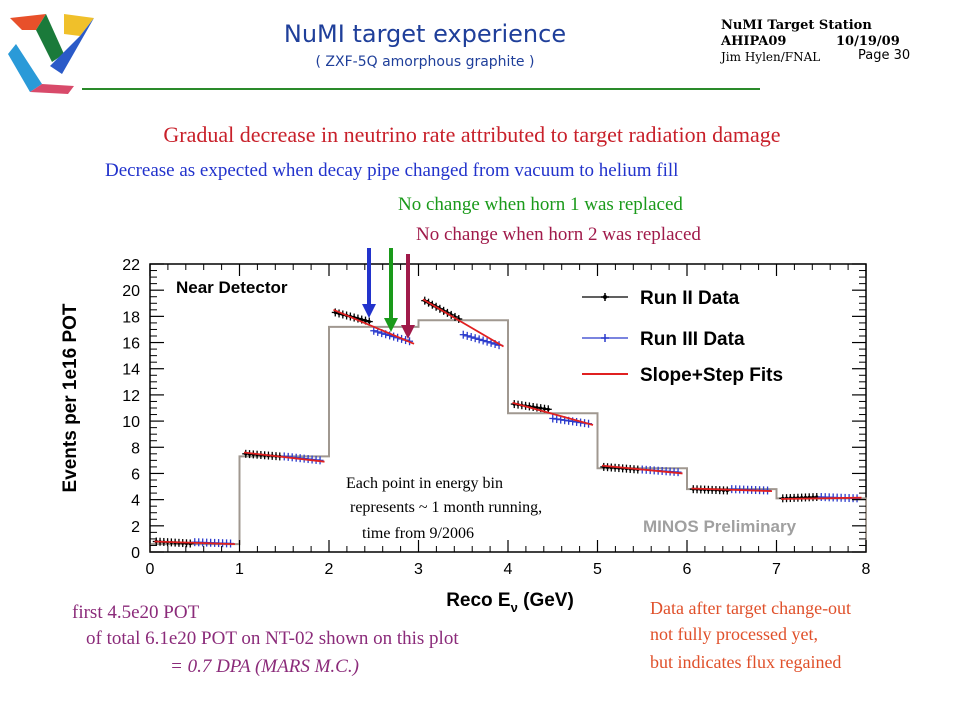  Describe the element at coordinates (446, 507) in the screenshot. I see `point-note-2: represents ~ 1 month running,` at that location.